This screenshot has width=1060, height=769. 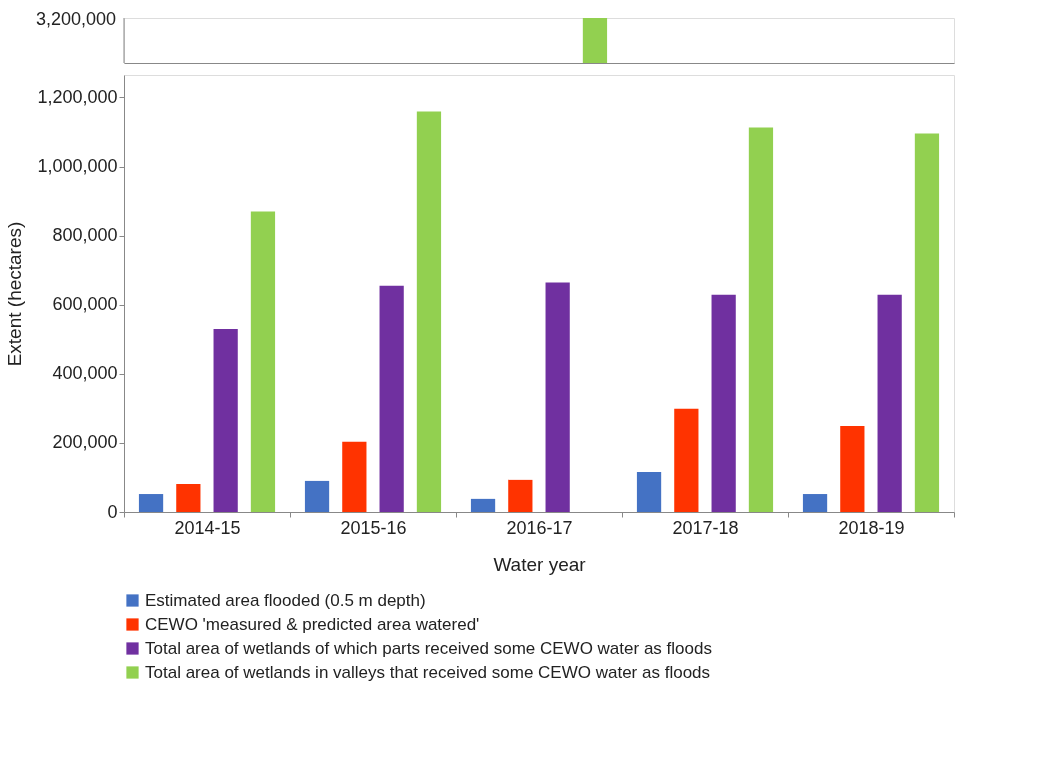 I want to click on x-tick-label: 2014-15, so click(x=207, y=527).